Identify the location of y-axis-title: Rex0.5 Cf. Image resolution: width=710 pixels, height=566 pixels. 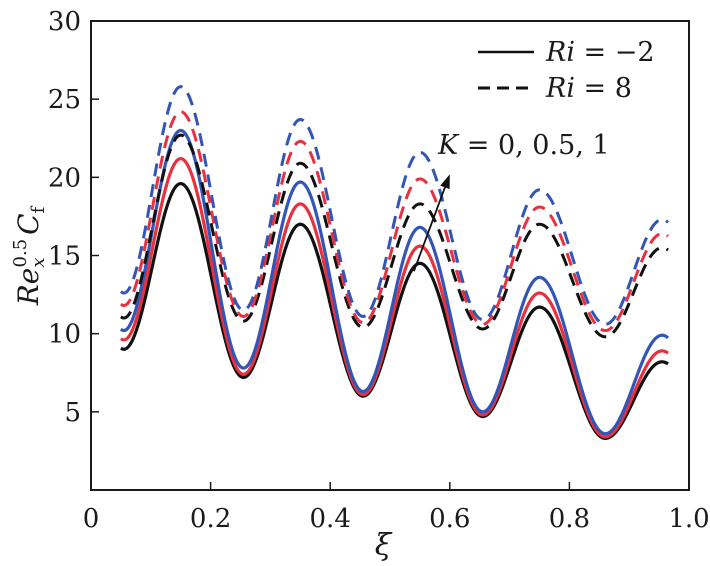
(29, 255).